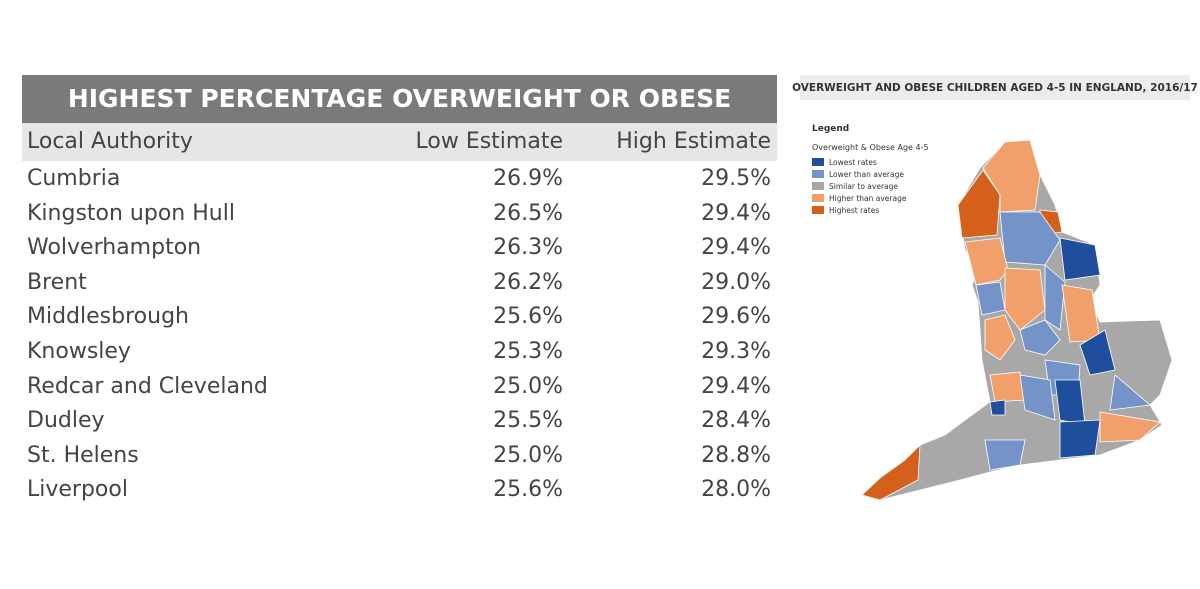  I want to click on table-cell: Dudley, so click(66, 421).